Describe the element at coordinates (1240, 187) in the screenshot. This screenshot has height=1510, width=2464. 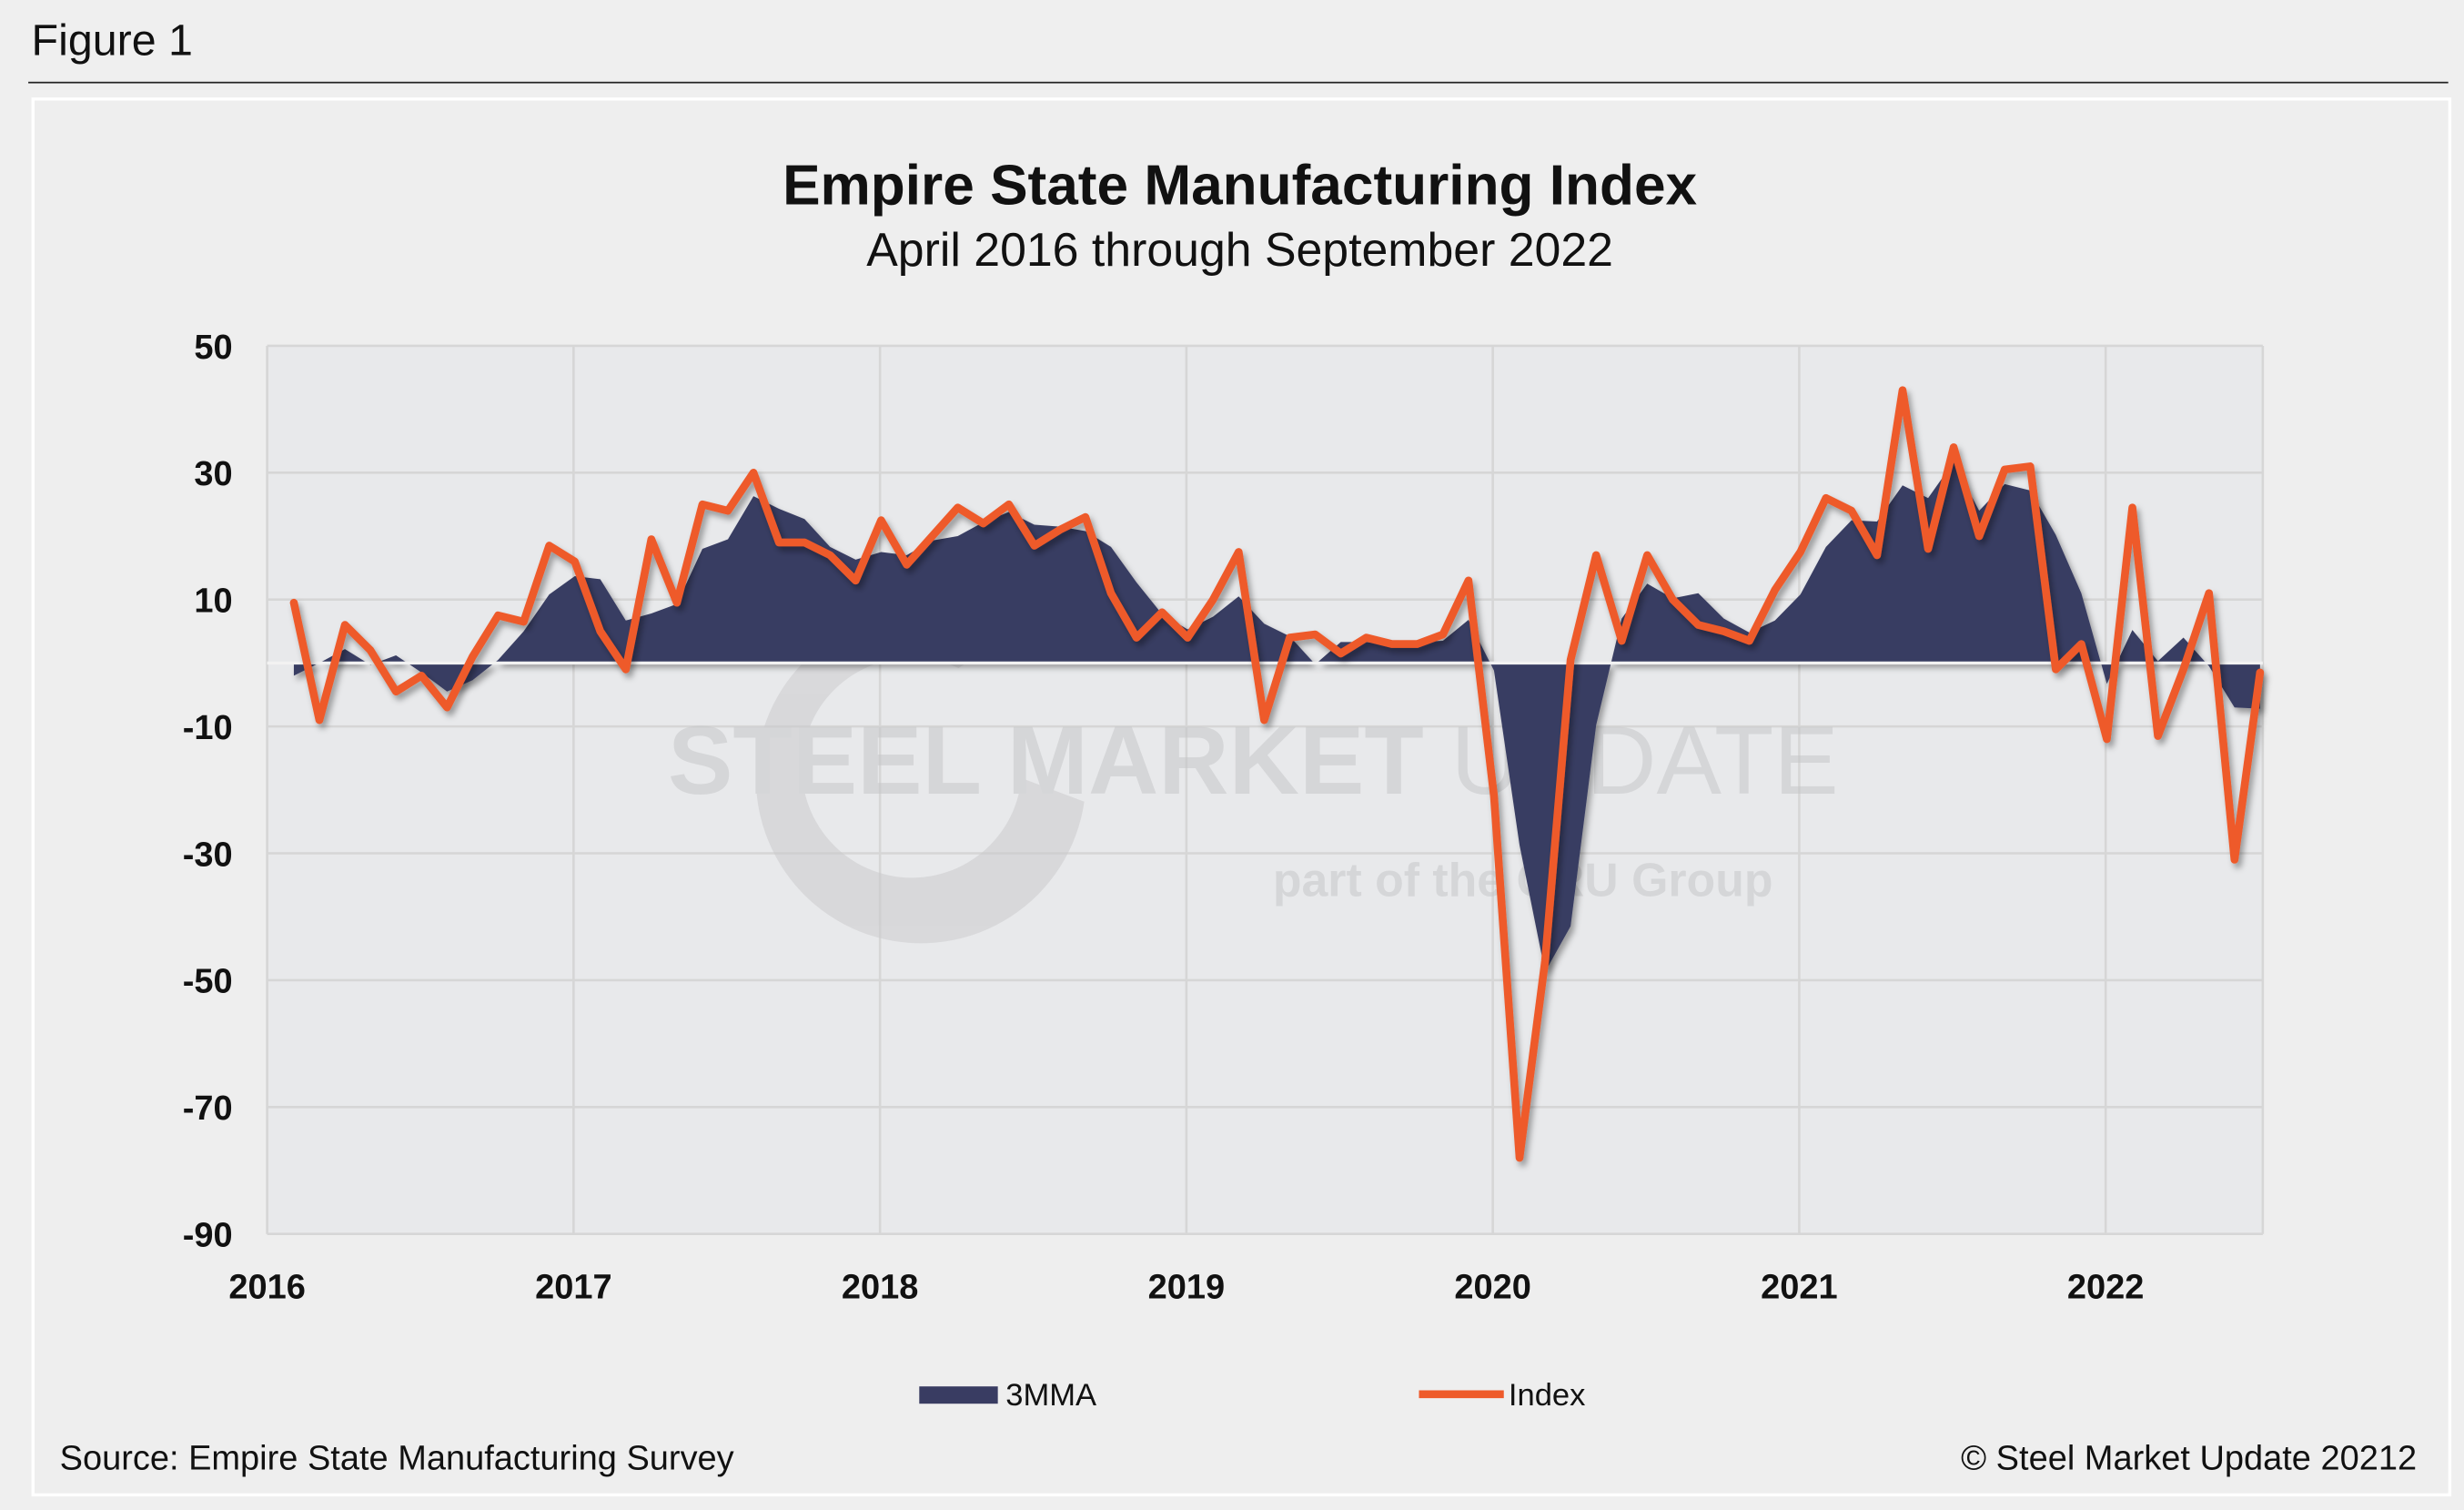
I see `chart-title: Empire State Manufacturing Index` at that location.